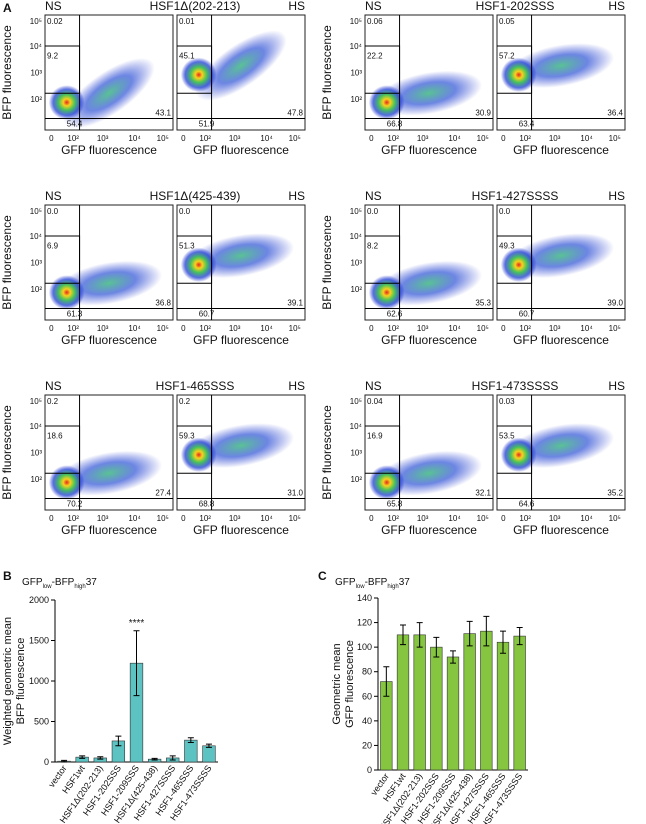 This screenshot has width=646, height=824. What do you see at coordinates (373, 196) in the screenshot?
I see `condition-label: NS` at bounding box center [373, 196].